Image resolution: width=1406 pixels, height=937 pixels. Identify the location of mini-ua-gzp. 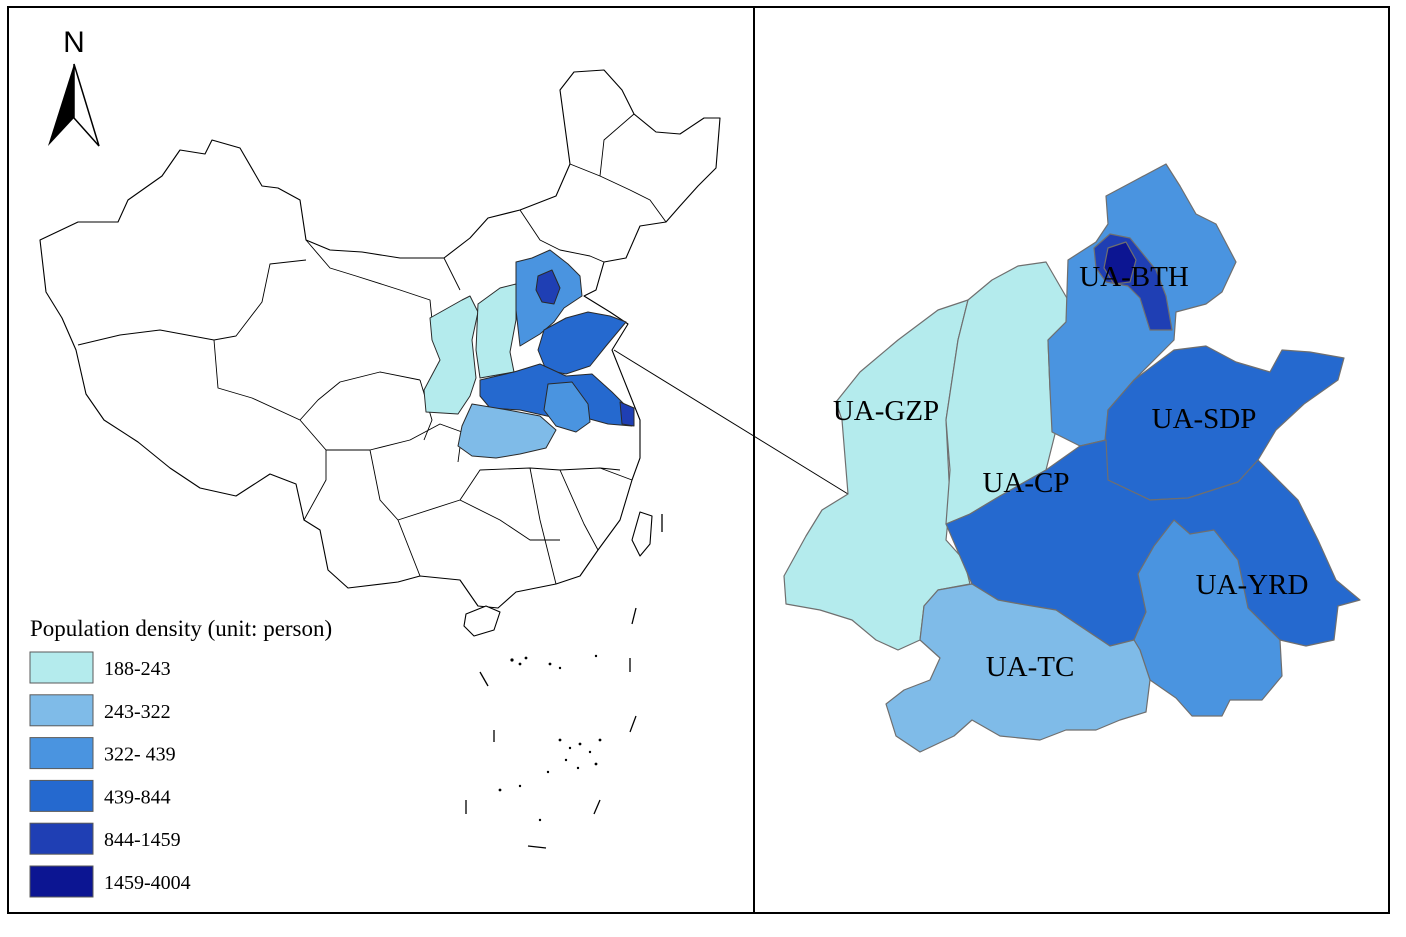
(451, 355).